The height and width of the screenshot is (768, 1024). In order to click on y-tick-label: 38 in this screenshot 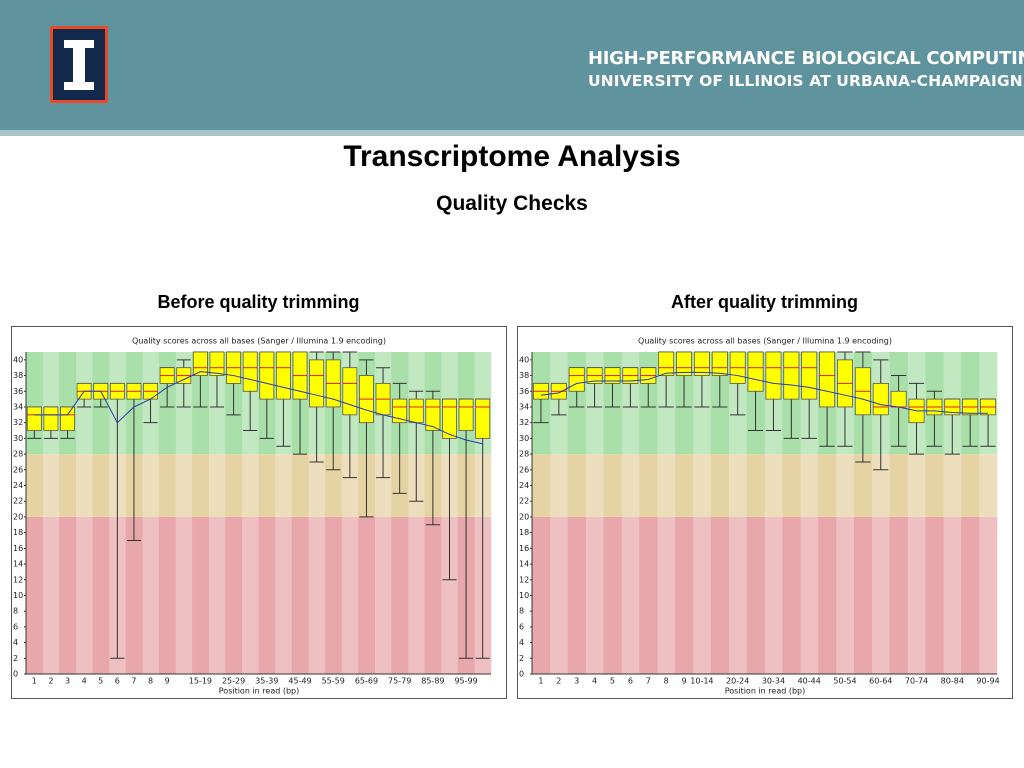, I will do `click(18, 375)`.